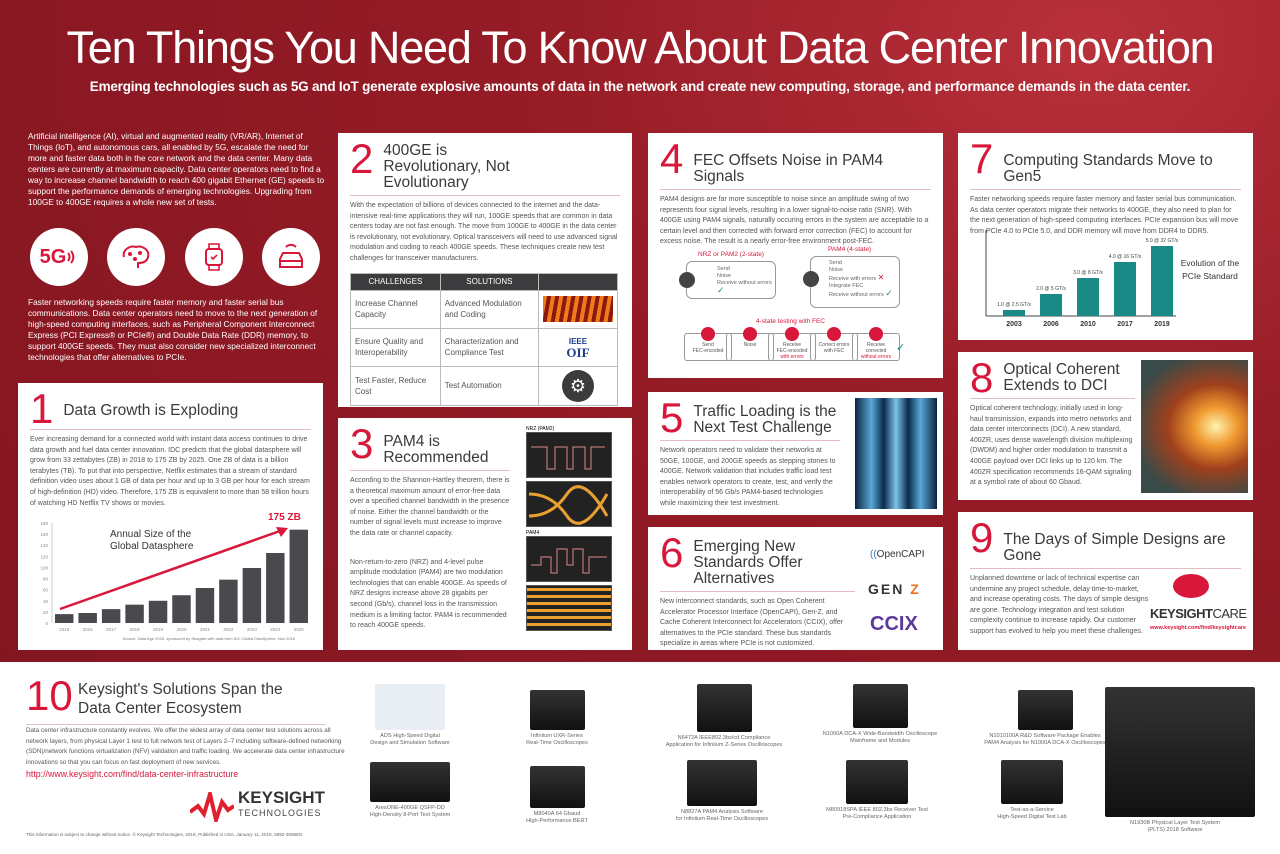 The image size is (1280, 854). What do you see at coordinates (1088, 273) in the screenshot?
I see `bar-label: 3.0 @ 8 GT/s` at bounding box center [1088, 273].